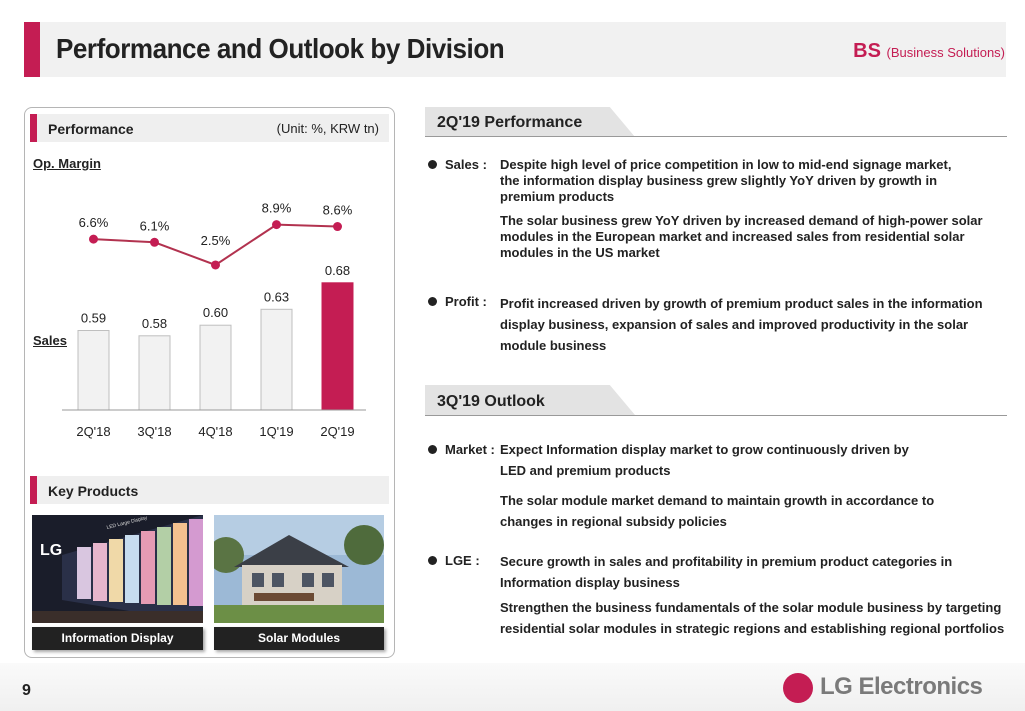  I want to click on division-name: (Business Solutions), so click(946, 52).